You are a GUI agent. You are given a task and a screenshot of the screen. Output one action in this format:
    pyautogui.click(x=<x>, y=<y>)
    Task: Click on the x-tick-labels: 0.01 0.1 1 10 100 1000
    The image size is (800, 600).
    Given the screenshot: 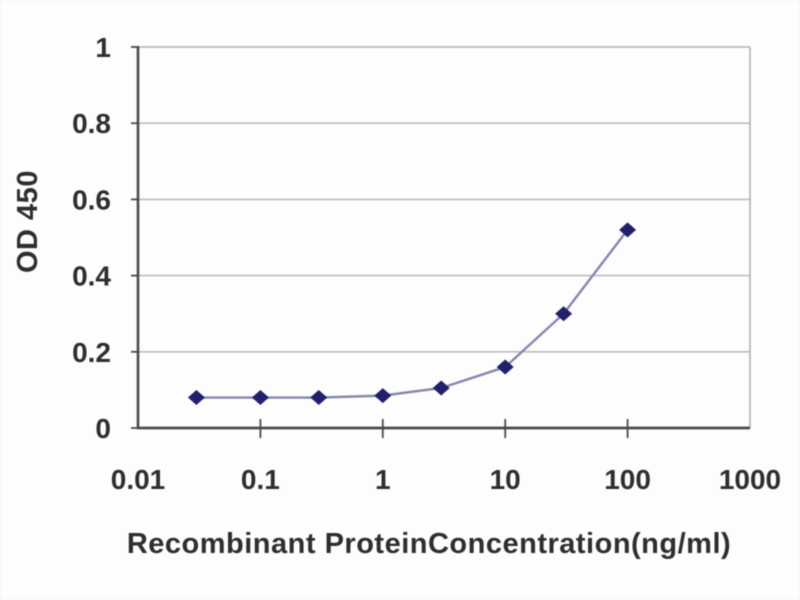 What is the action you would take?
    pyautogui.click(x=446, y=479)
    